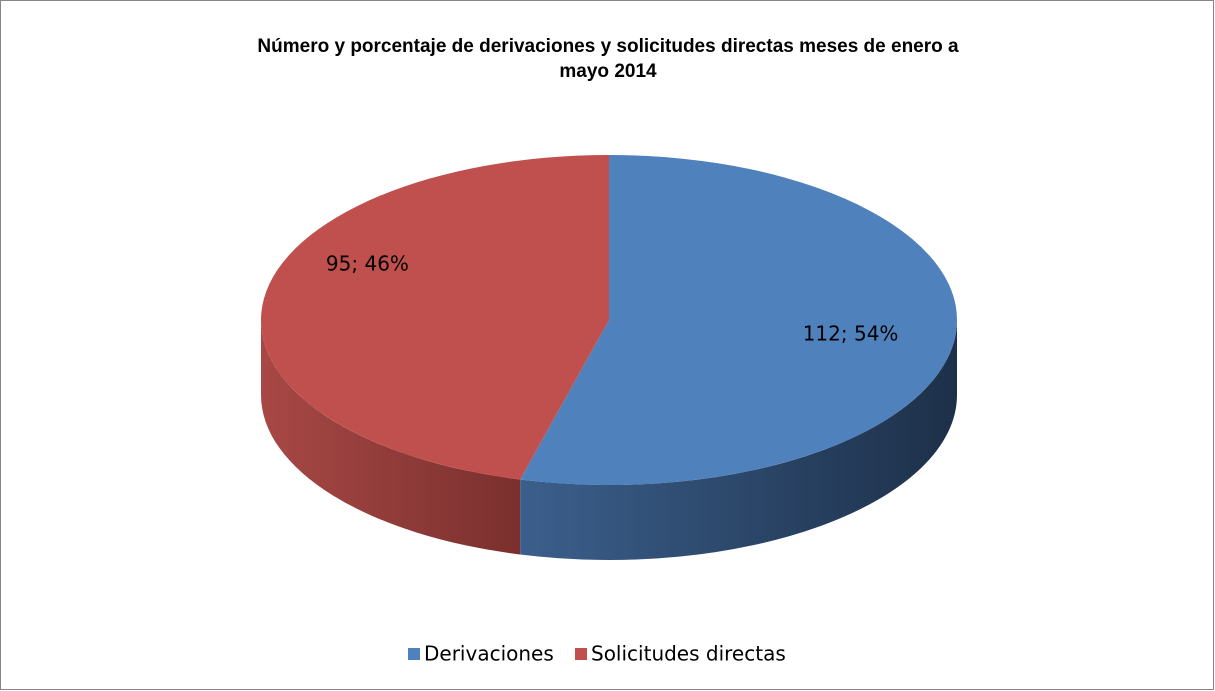 This screenshot has height=691, width=1215. What do you see at coordinates (367, 264) in the screenshot?
I see `data-label: 95; 46%` at bounding box center [367, 264].